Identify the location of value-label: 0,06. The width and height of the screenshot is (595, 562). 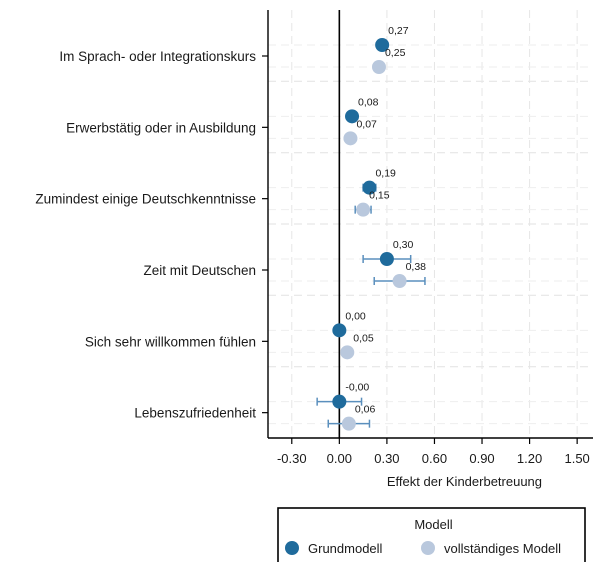
(365, 410).